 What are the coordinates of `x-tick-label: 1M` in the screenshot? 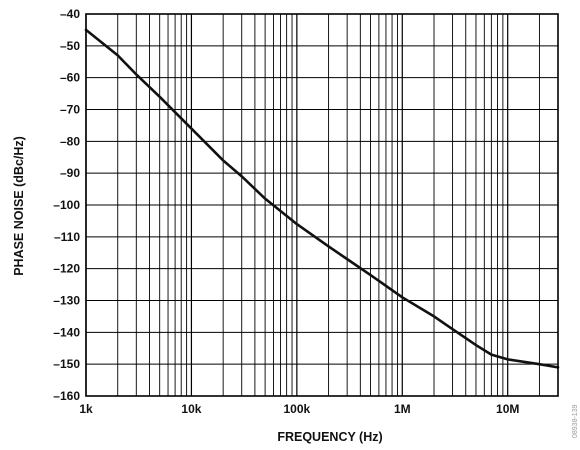 It's located at (402, 409).